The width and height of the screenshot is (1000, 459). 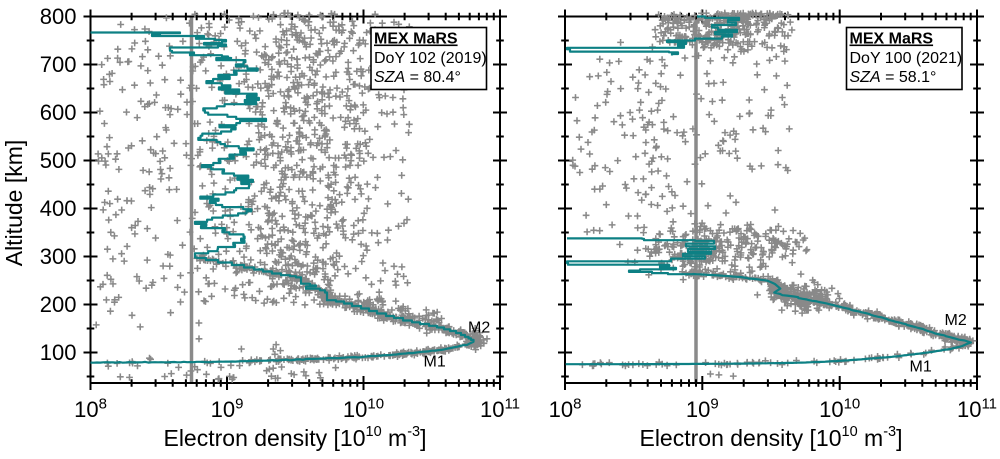 What do you see at coordinates (58, 160) in the screenshot?
I see `svg-text: 500` at bounding box center [58, 160].